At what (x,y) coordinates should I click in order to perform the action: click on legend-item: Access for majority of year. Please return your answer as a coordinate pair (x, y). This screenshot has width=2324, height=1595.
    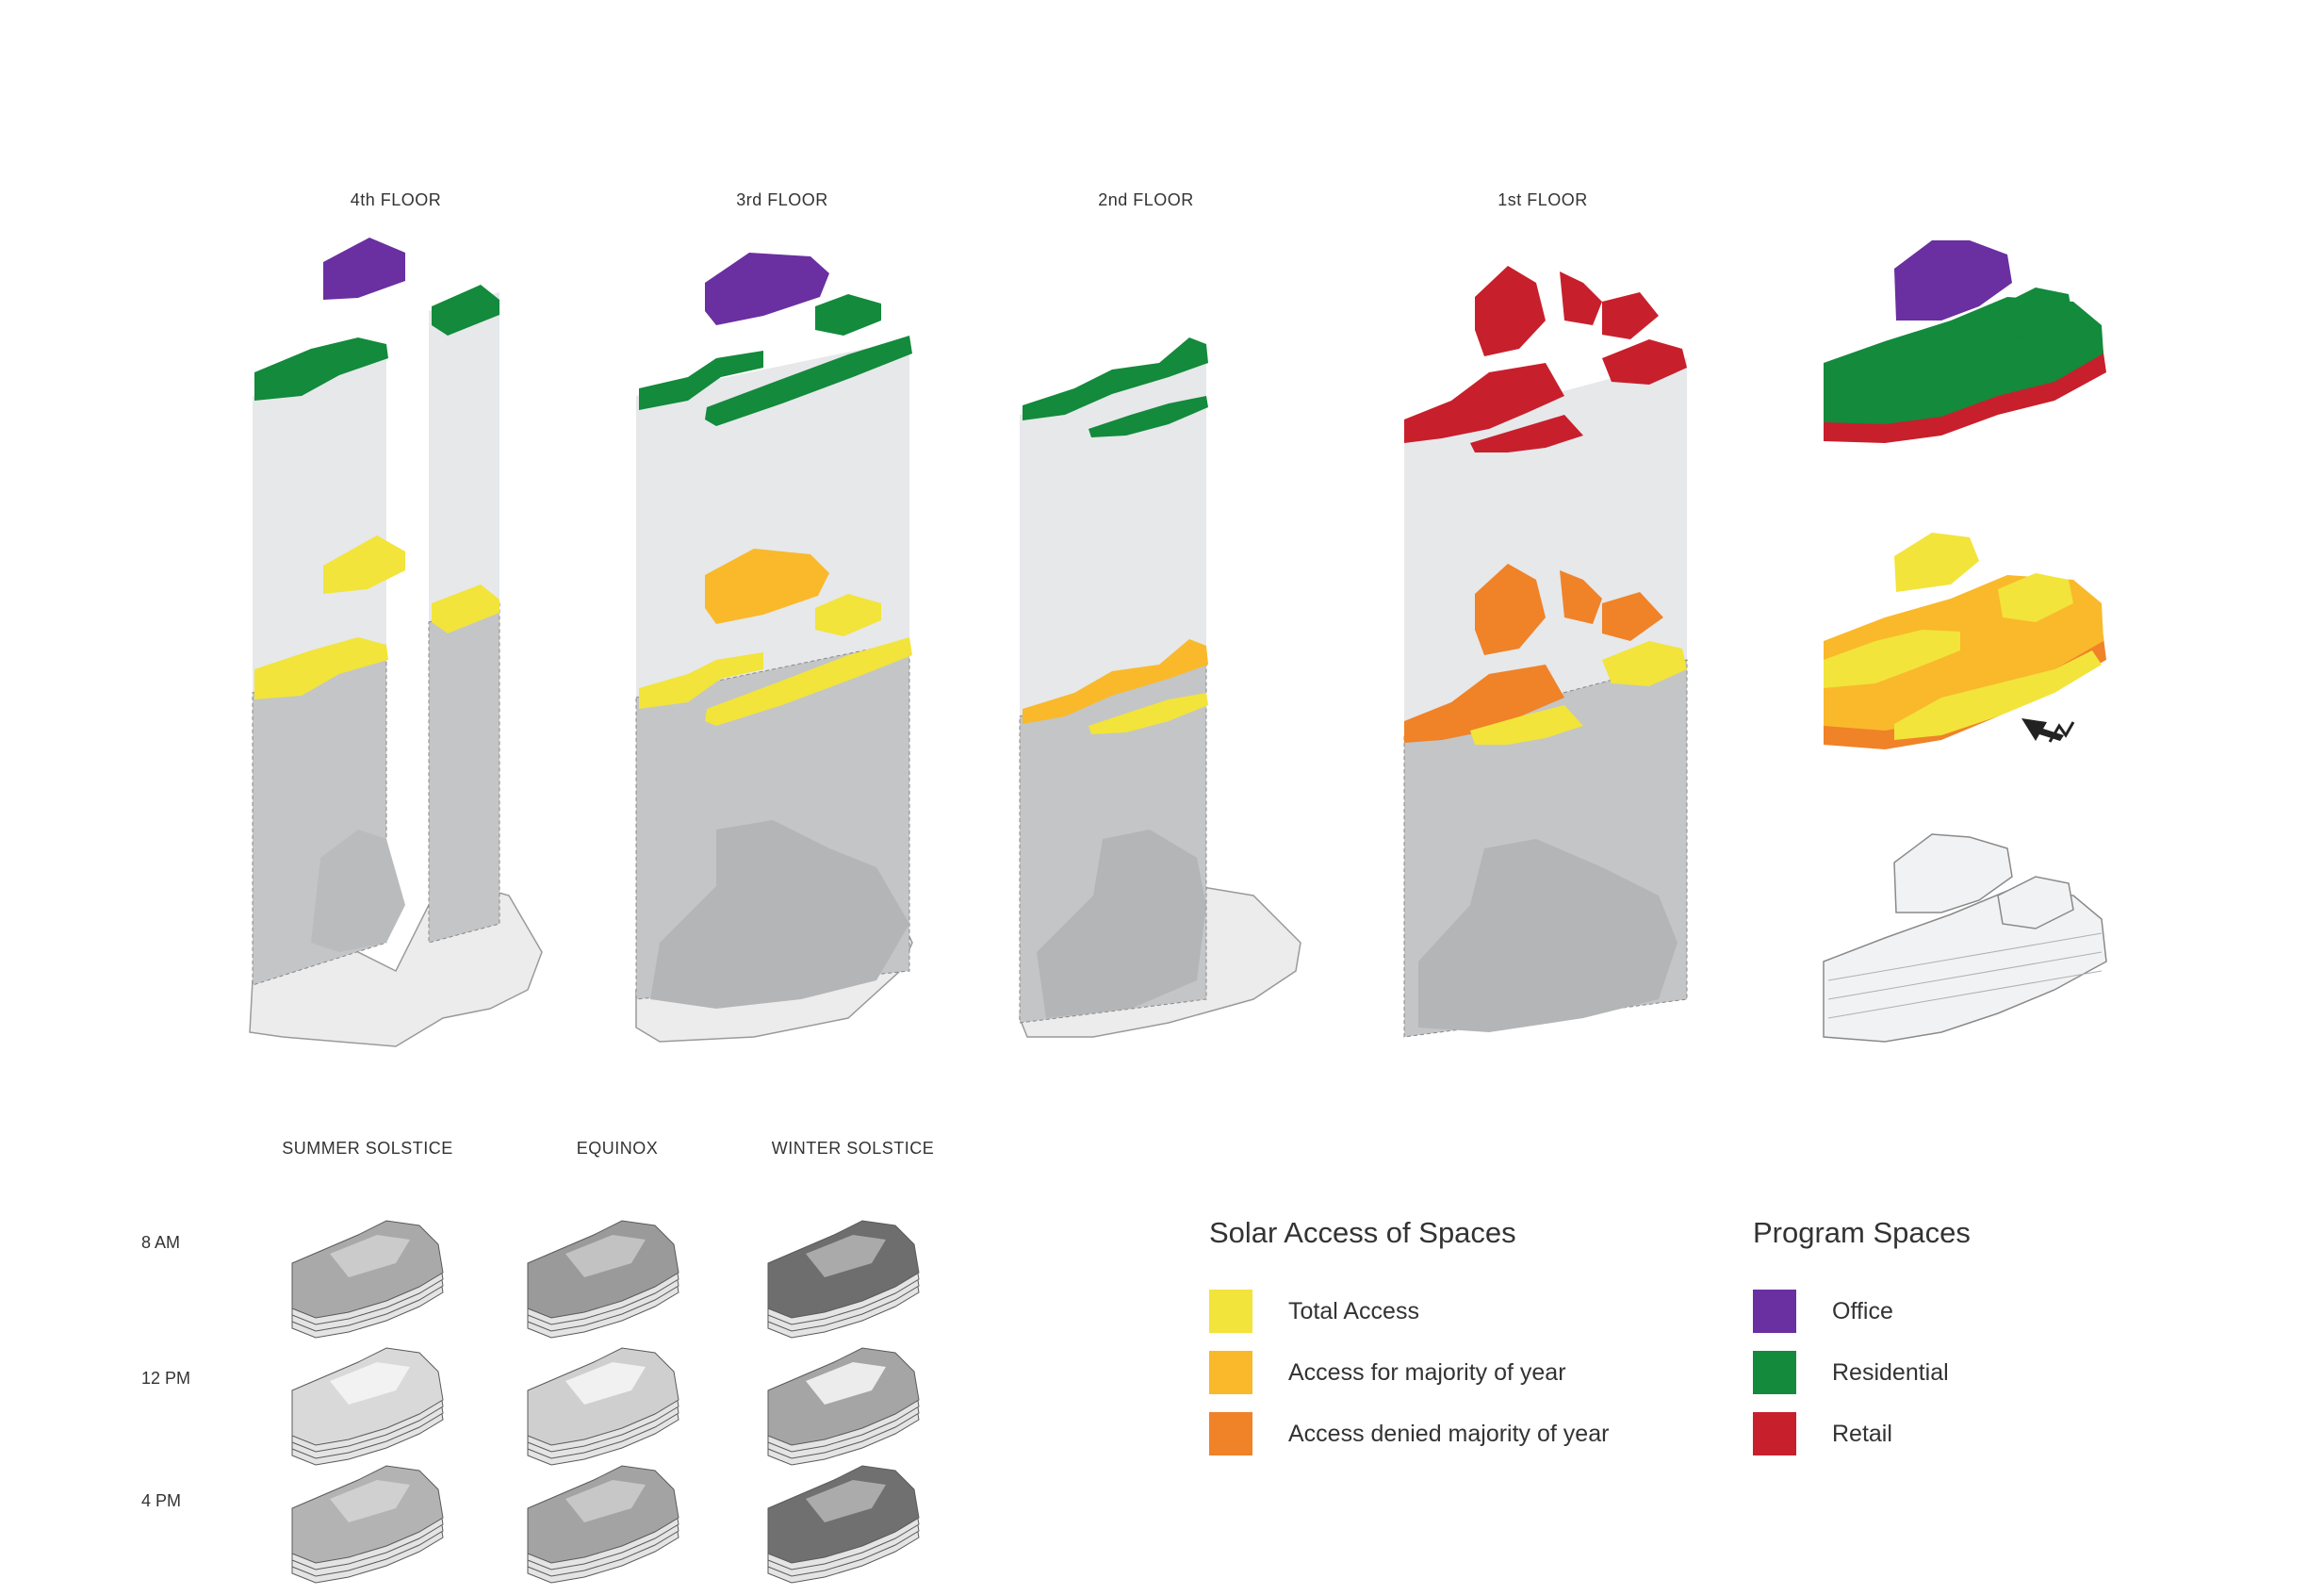
    Looking at the image, I should click on (1409, 1372).